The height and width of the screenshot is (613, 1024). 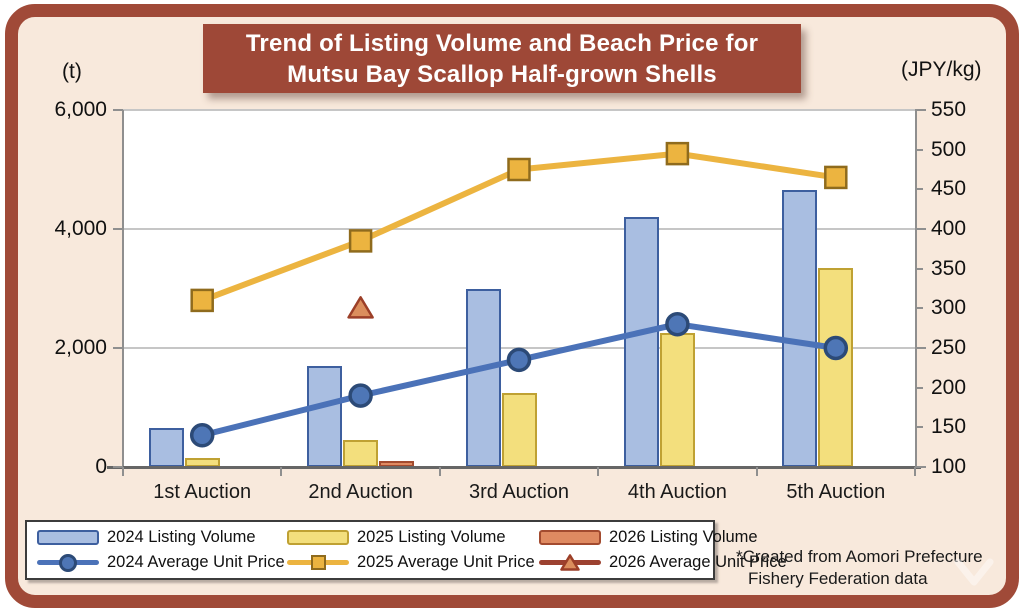 I want to click on bottom-axis-line, so click(x=514, y=467).